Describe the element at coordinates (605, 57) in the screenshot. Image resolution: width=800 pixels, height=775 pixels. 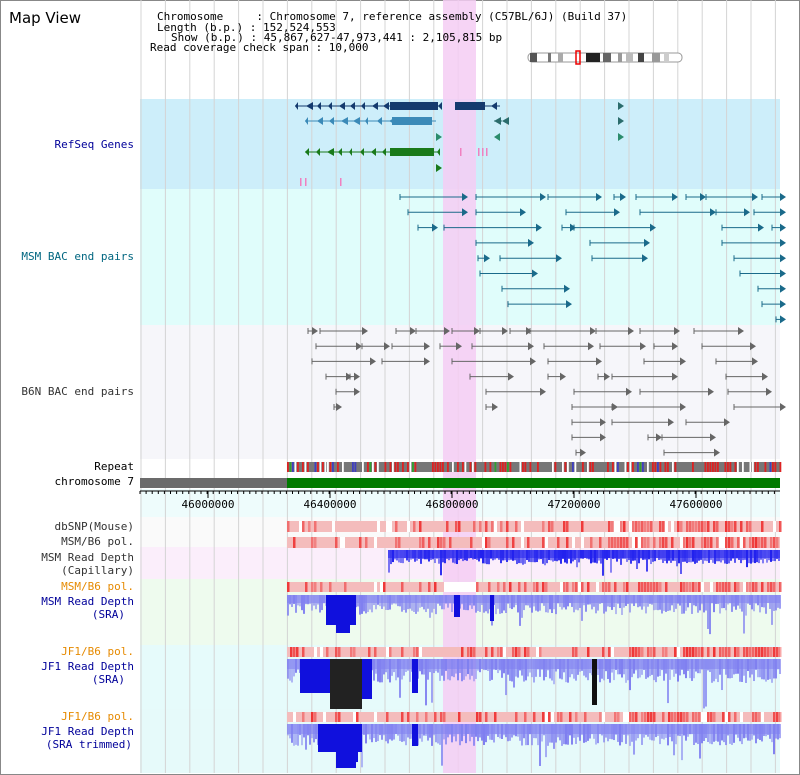
I see `chromosome-ideogram` at that location.